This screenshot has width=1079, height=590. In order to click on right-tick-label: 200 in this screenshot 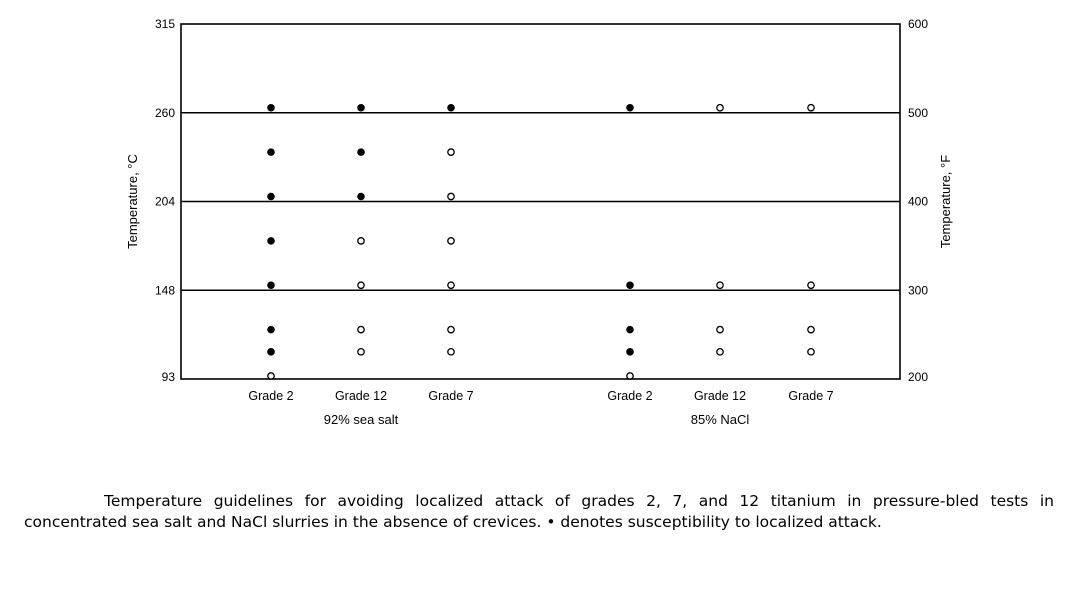, I will do `click(918, 377)`.